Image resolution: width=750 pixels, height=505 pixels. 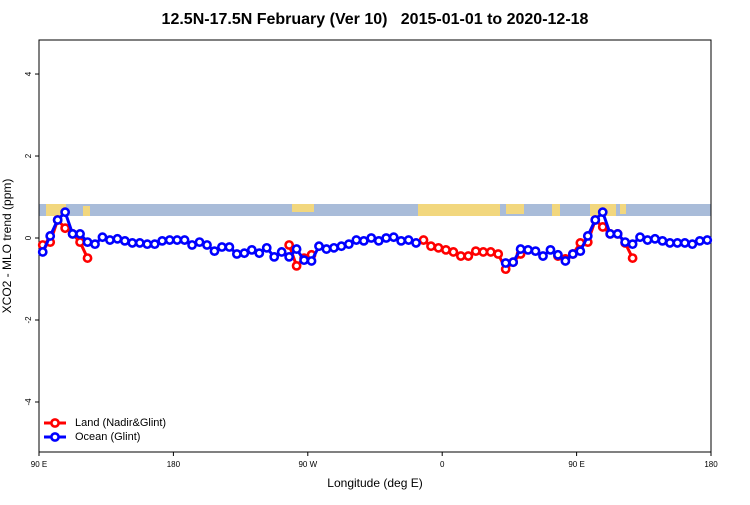 I want to click on y-tick-label: 4, so click(x=28, y=73).